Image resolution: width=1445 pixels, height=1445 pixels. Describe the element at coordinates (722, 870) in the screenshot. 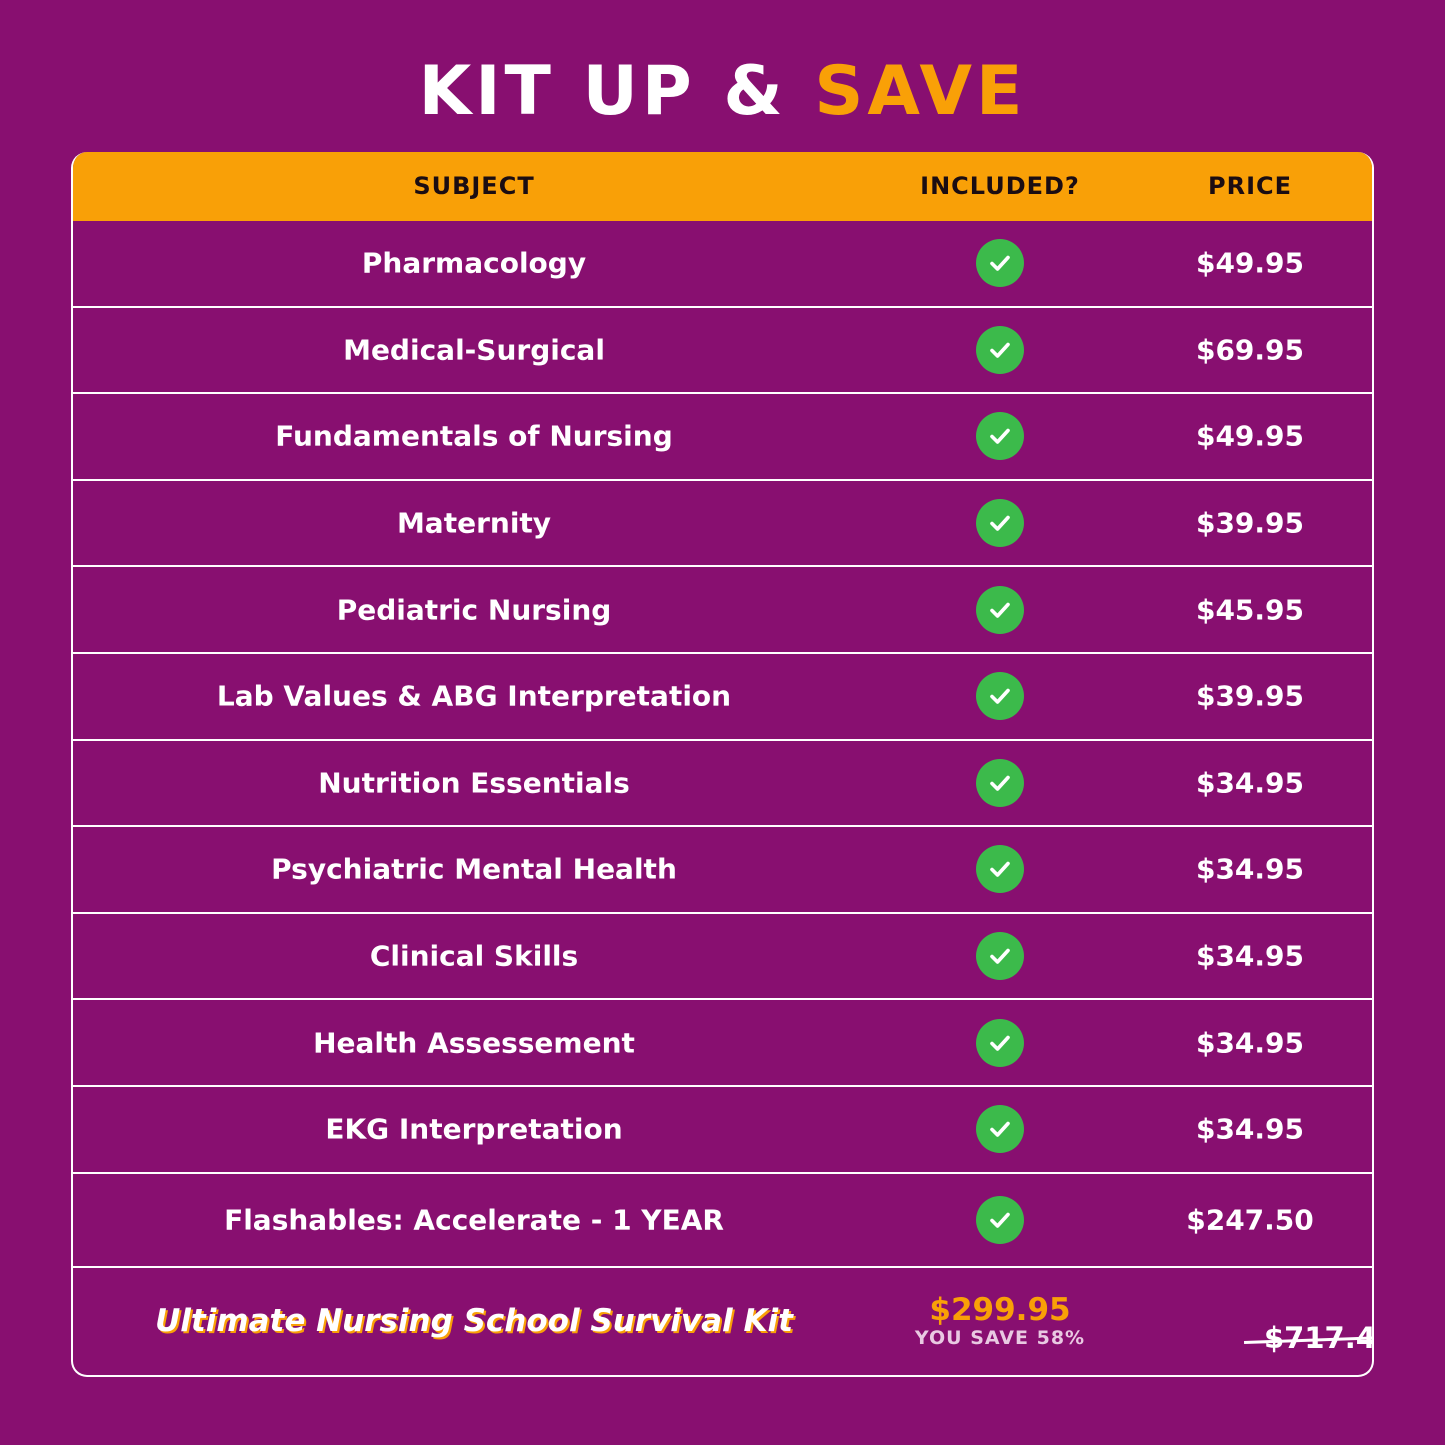

I see `table-row: Psychiatric Mental Health $34.95` at that location.